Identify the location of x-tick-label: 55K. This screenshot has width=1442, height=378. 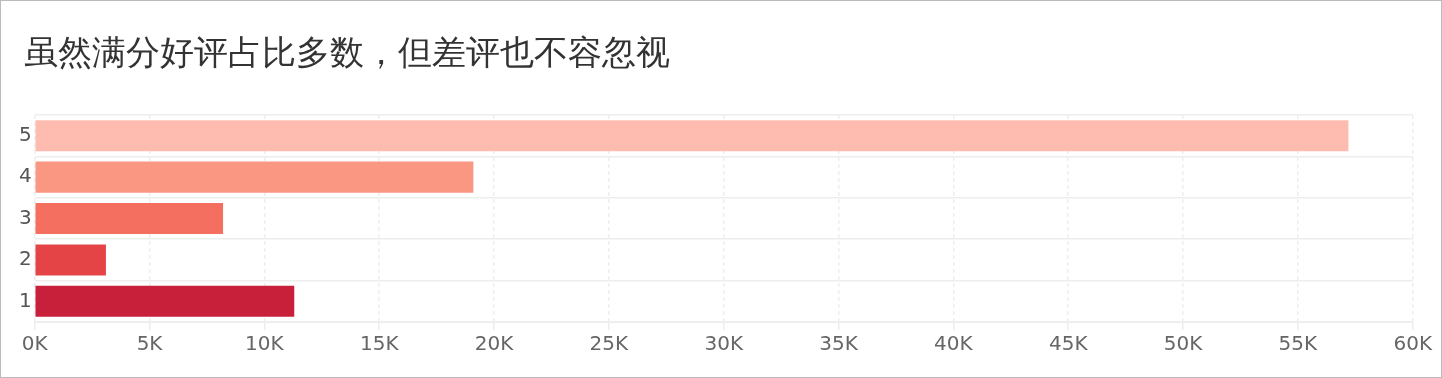
(1298, 343).